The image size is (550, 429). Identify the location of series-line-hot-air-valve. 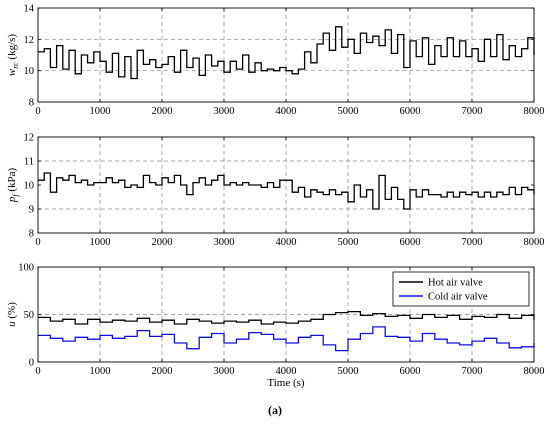
(286, 317).